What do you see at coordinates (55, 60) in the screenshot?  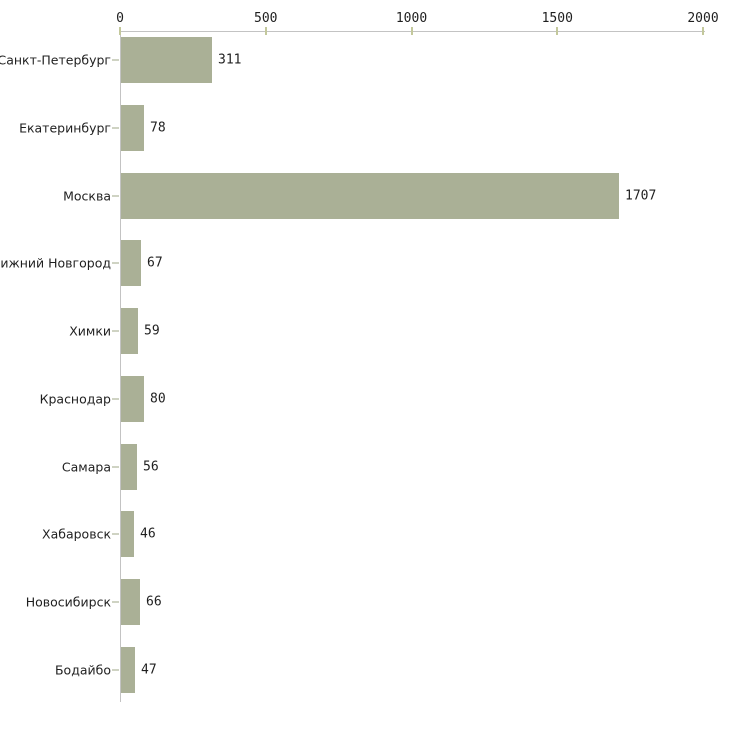 I see `category-label: Санкт-Петербург` at bounding box center [55, 60].